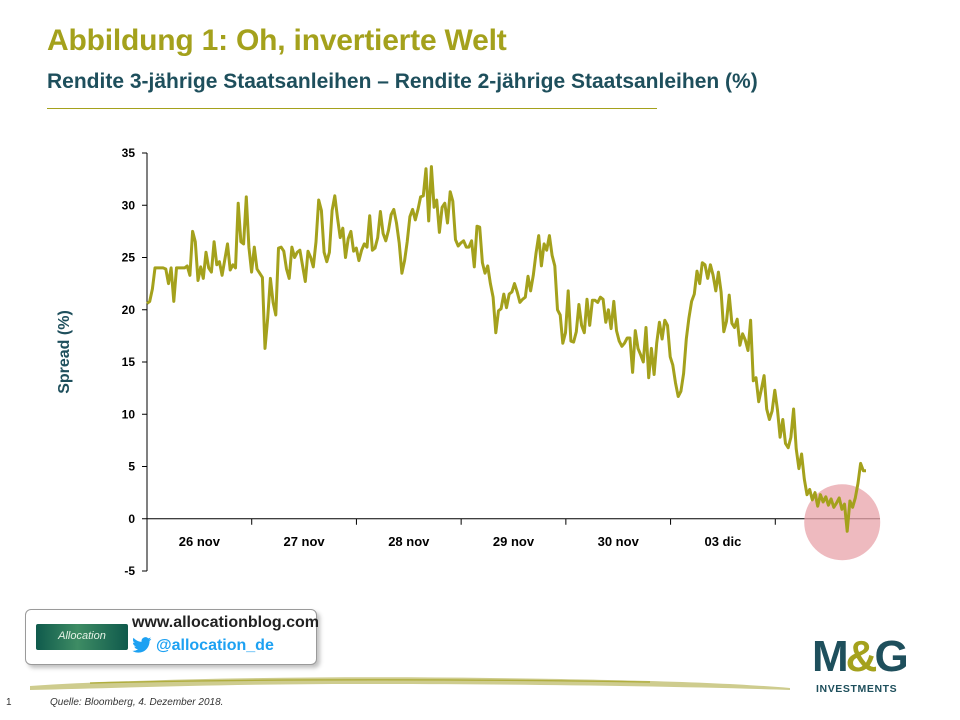 The width and height of the screenshot is (960, 720). I want to click on y-tick-label: 20, so click(129, 310).